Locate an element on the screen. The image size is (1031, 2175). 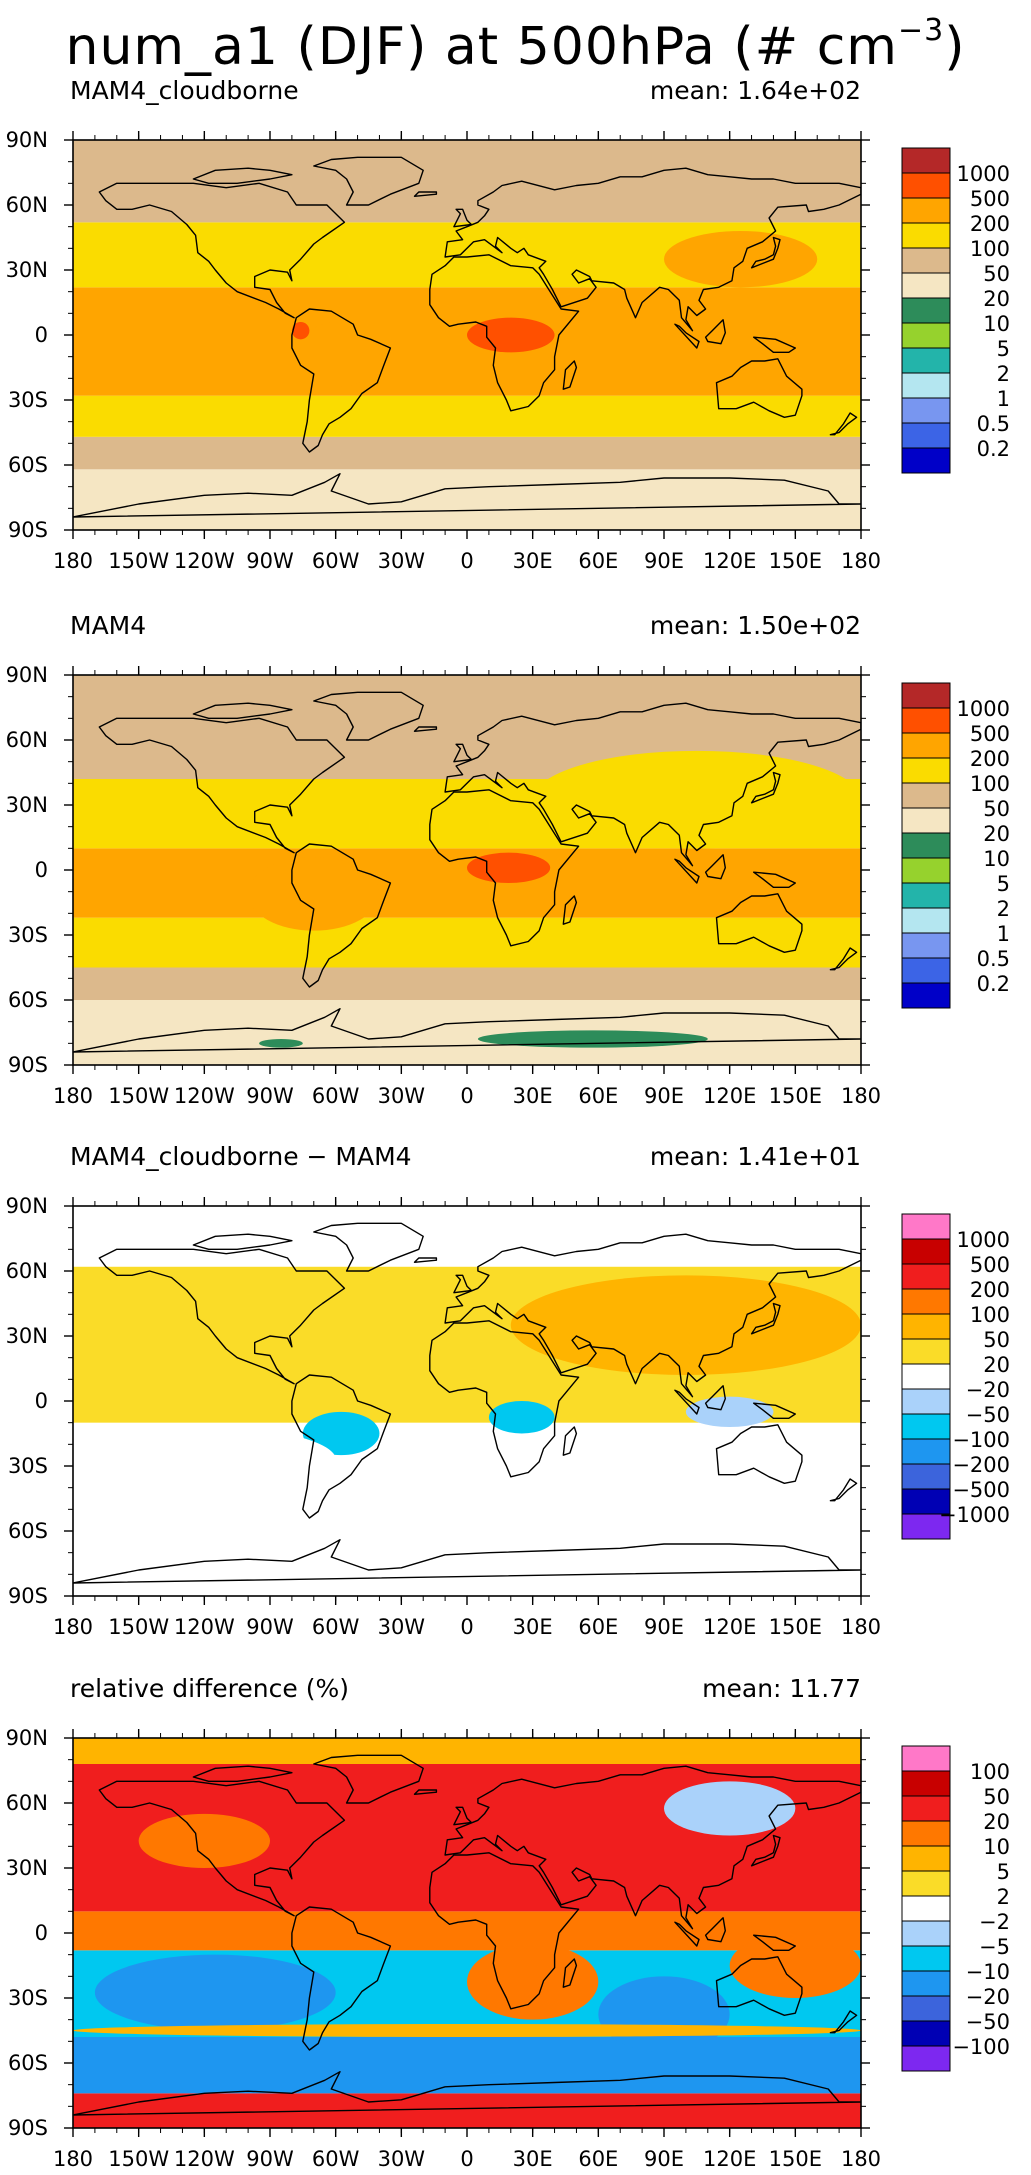
x-tick-label: 120E is located at coordinates (729, 561).